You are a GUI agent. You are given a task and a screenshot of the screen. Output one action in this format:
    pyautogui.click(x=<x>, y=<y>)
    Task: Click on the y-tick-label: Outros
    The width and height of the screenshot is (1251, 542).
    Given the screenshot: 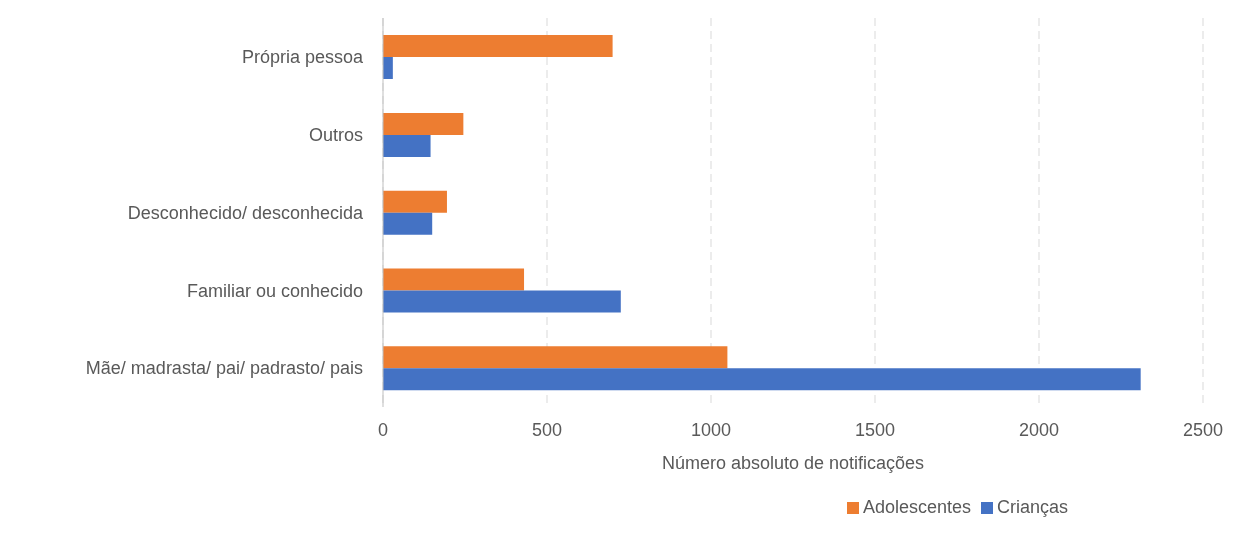 What is the action you would take?
    pyautogui.click(x=335, y=135)
    